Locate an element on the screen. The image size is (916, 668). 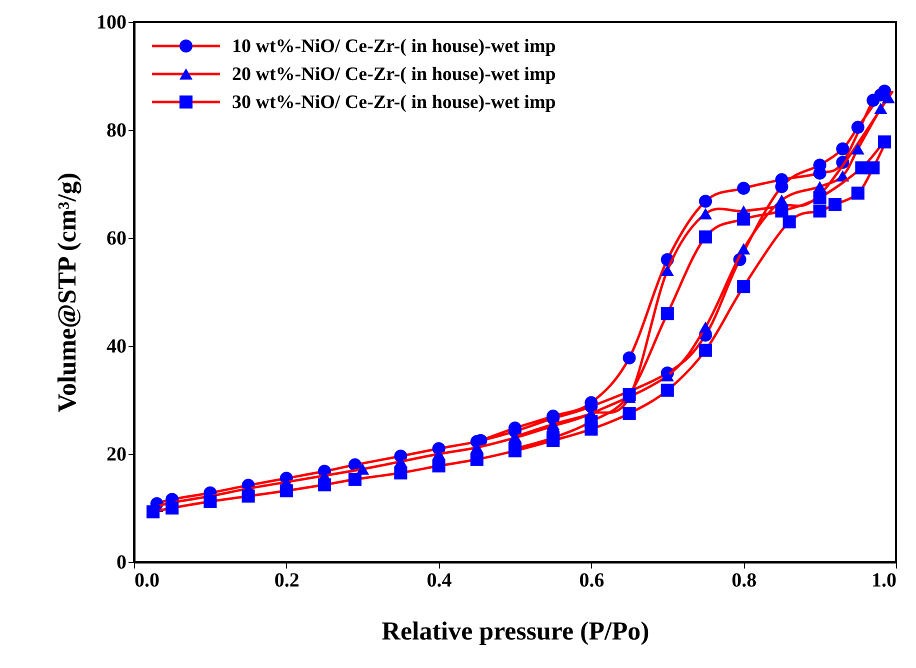
x-tick-label: 1.0 is located at coordinates (884, 581).